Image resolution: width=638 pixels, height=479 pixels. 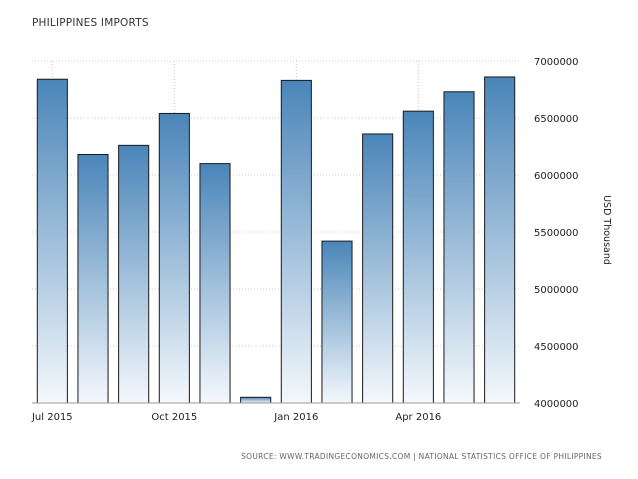 I want to click on bar-jan-2016, so click(x=296, y=241).